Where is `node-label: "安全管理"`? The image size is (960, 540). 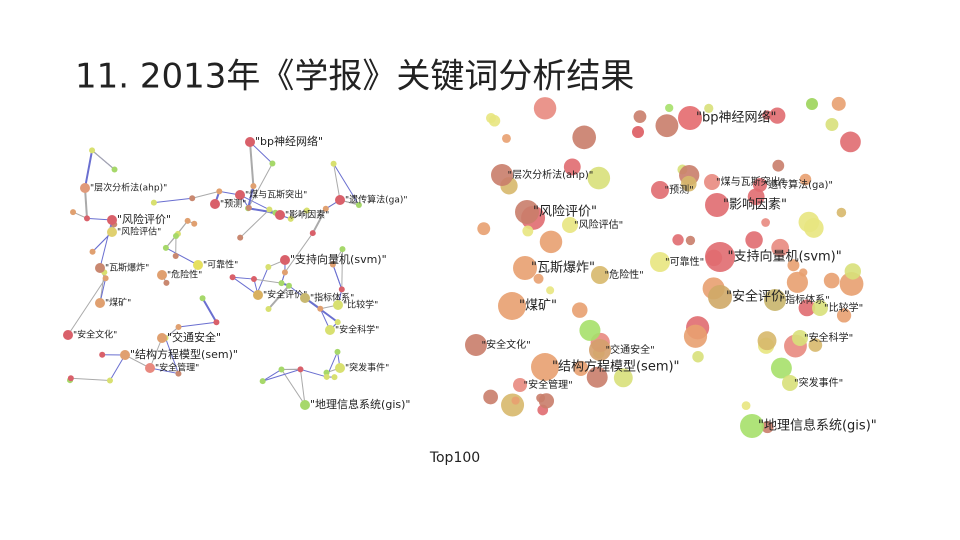 node-label: "安全管理" is located at coordinates (548, 384).